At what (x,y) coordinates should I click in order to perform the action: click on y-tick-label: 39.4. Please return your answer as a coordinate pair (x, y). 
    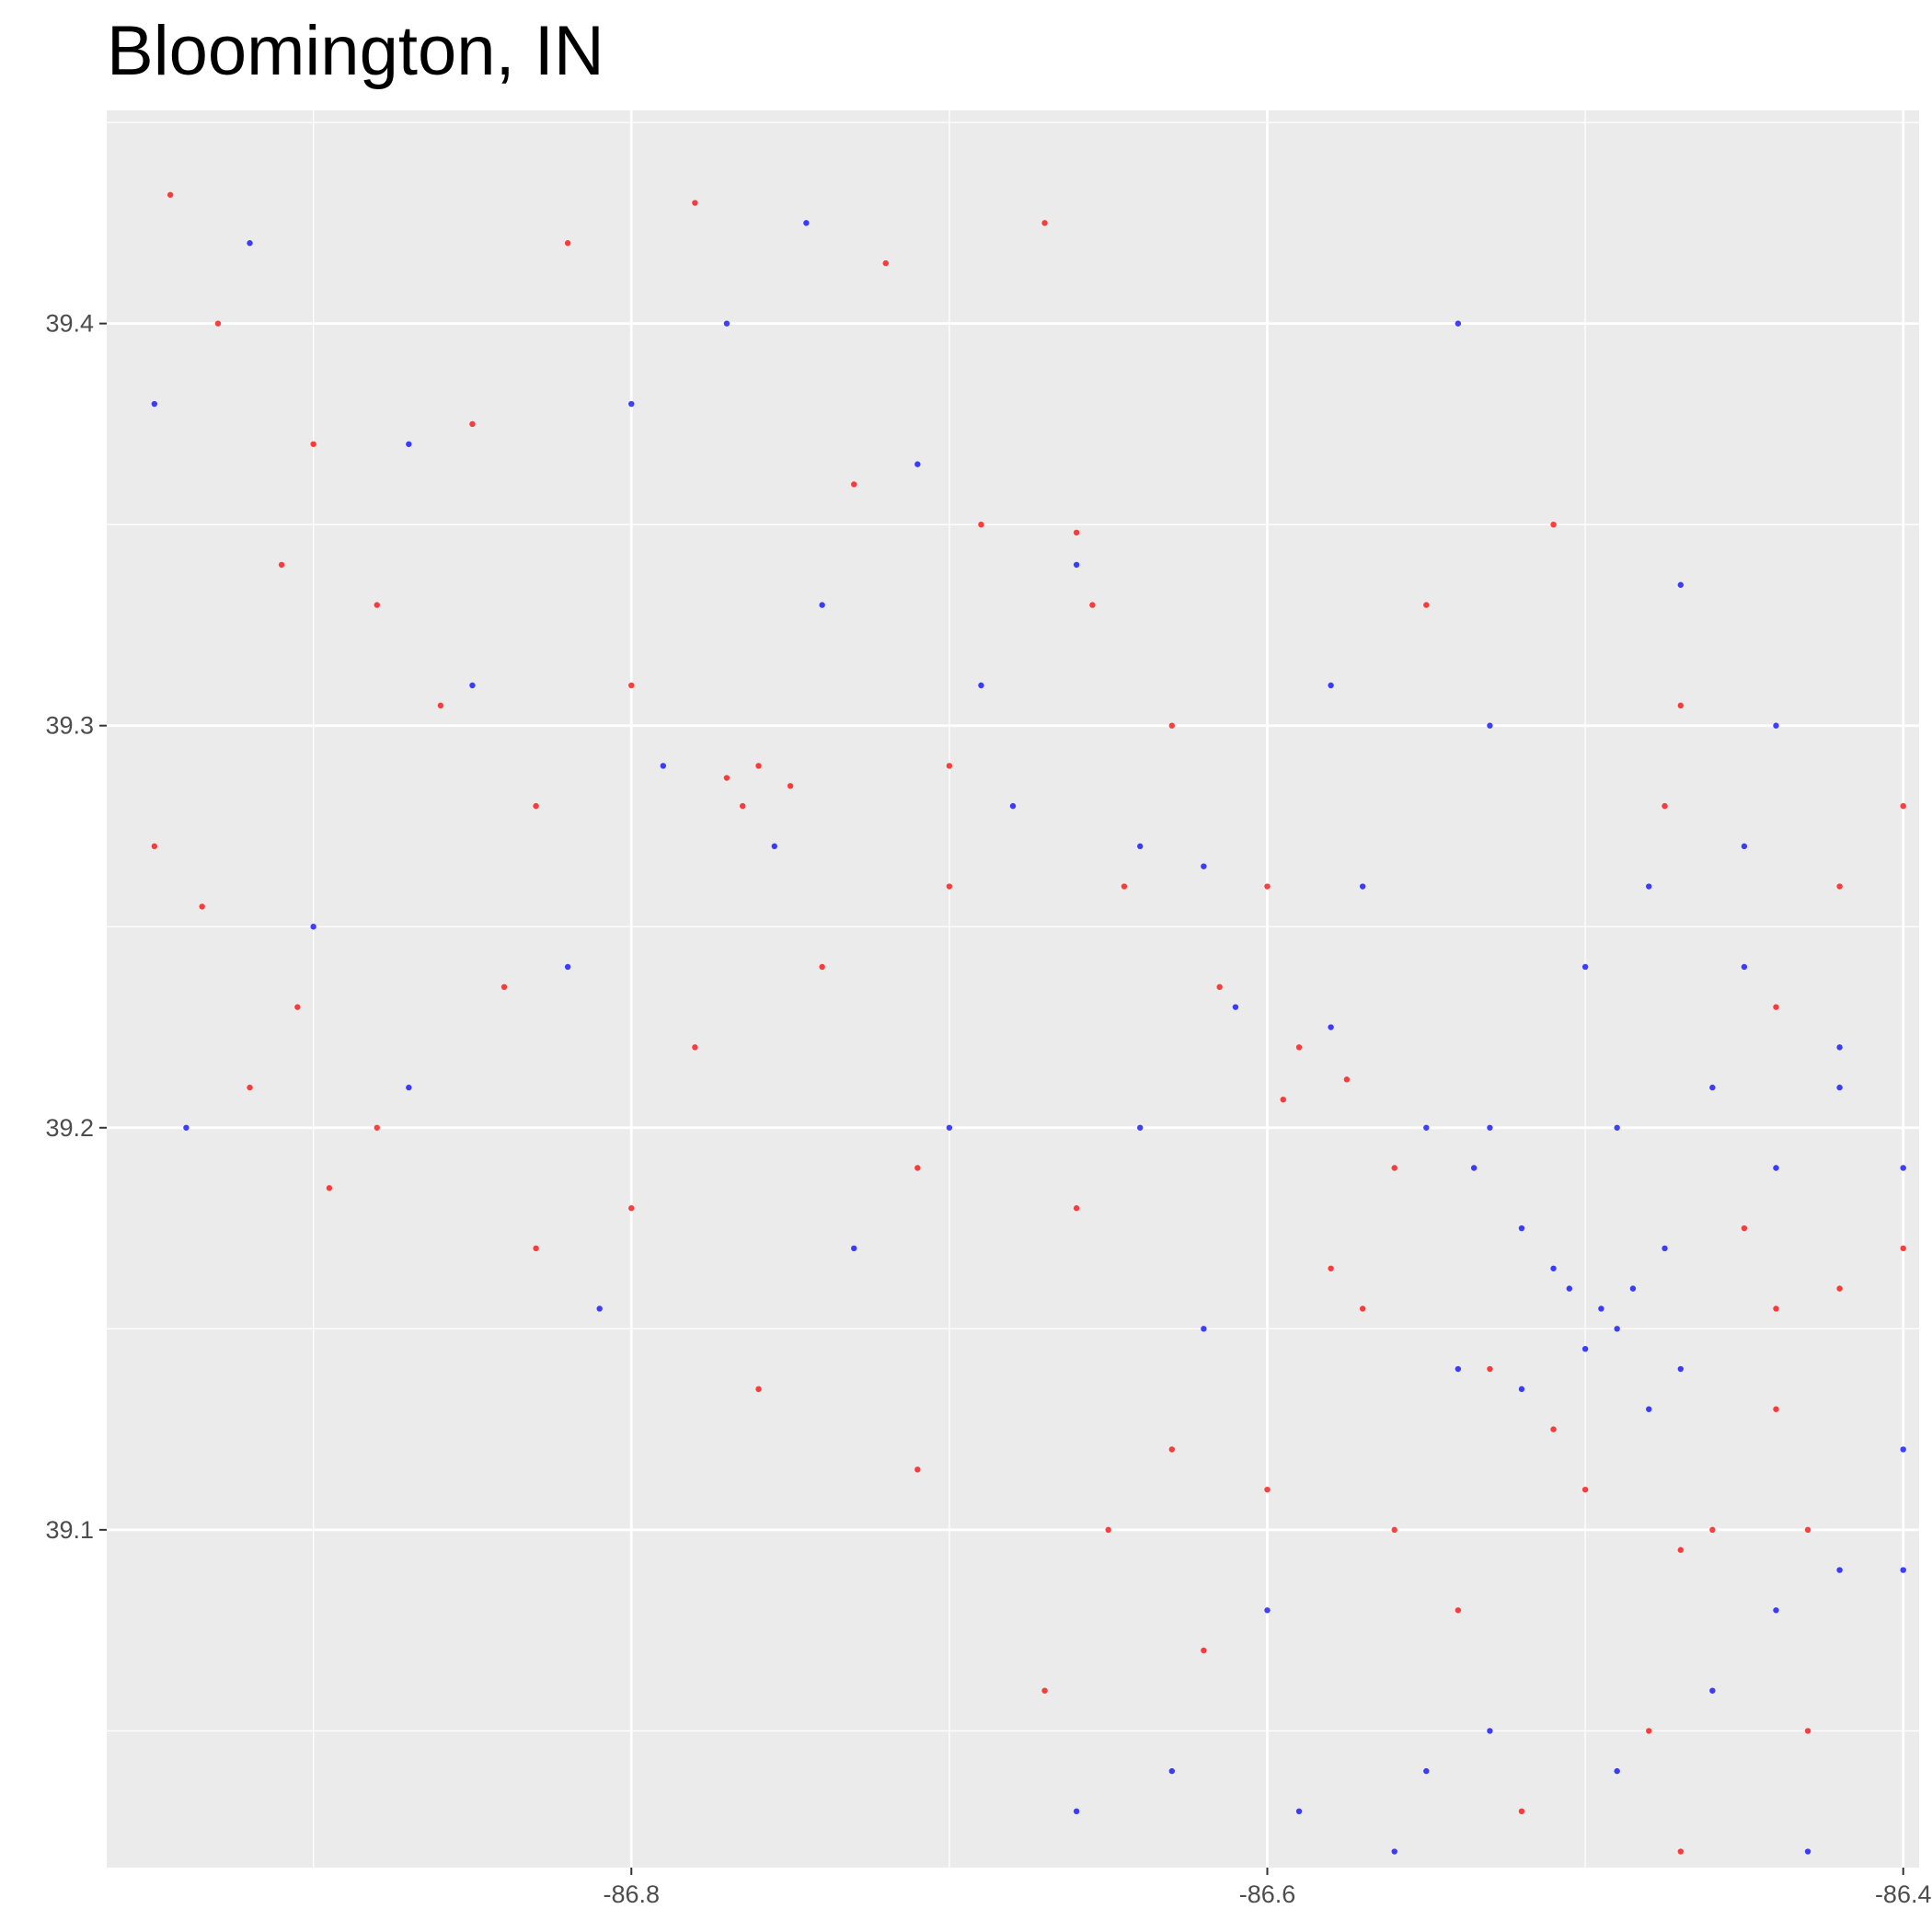
    Looking at the image, I should click on (69, 324).